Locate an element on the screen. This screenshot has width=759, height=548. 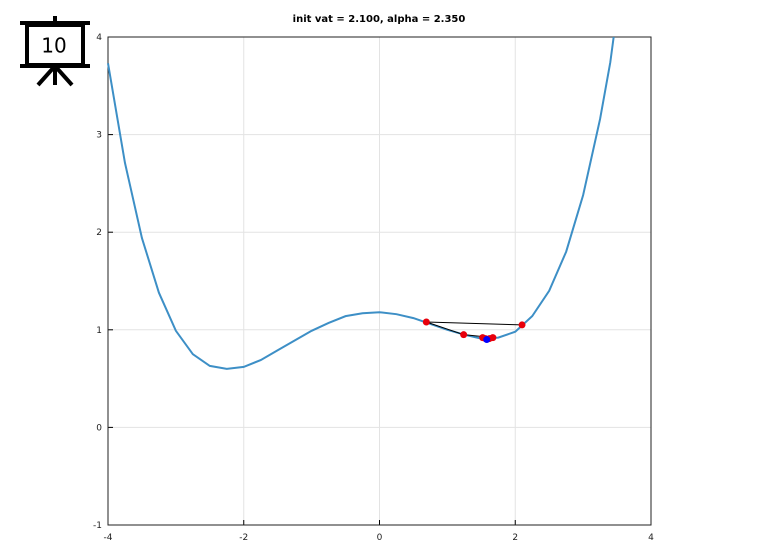
y-tick-label: 1 is located at coordinates (99, 331).